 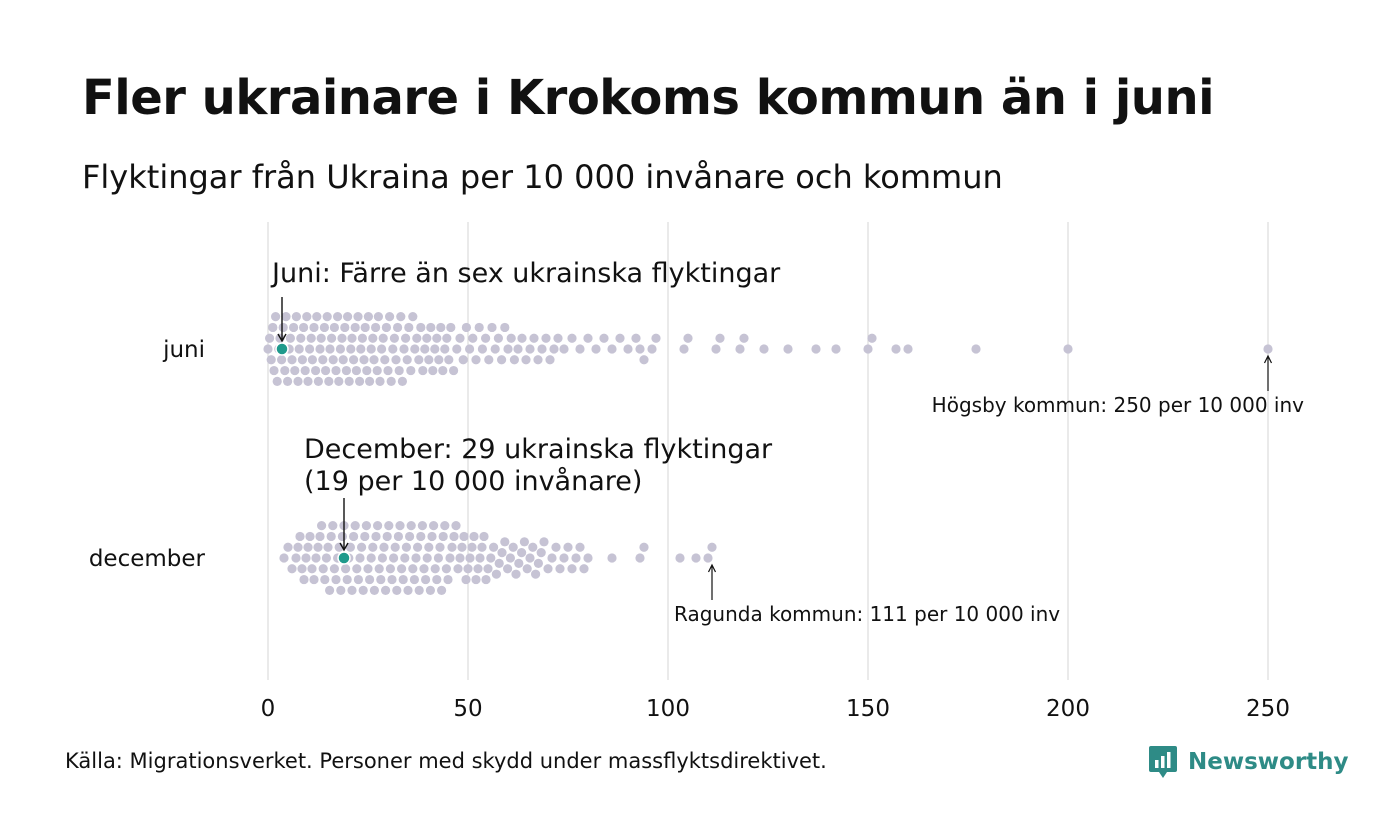 I want to click on highlight-dot-juni, so click(x=282, y=349).